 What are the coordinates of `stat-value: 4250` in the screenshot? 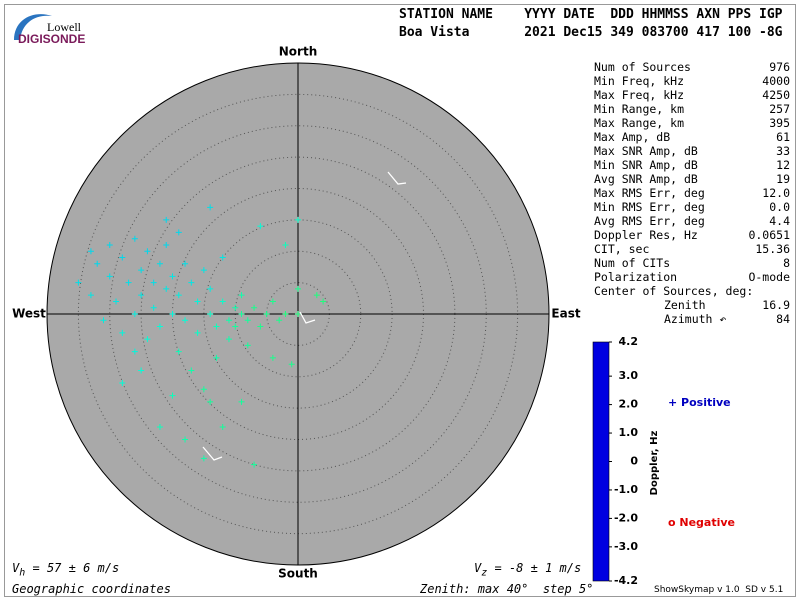 It's located at (776, 95).